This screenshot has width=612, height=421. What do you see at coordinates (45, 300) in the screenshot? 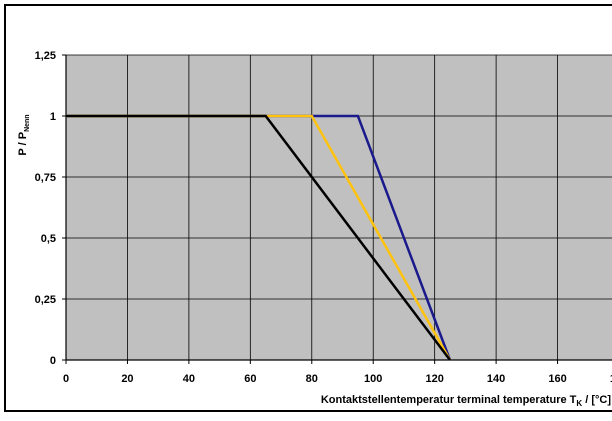
I see `y-tick-label: 0,25` at bounding box center [45, 300].